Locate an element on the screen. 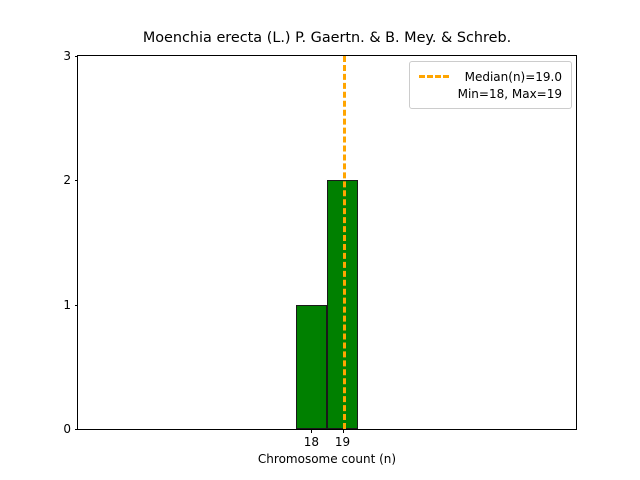 This screenshot has width=640, height=480. y-tick-label: 2 is located at coordinates (67, 180).